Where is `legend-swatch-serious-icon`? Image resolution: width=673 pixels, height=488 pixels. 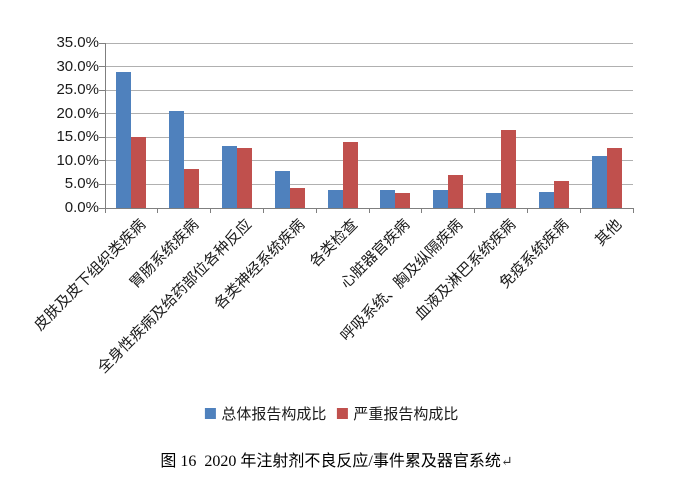 legend-swatch-serious-icon is located at coordinates (342, 413).